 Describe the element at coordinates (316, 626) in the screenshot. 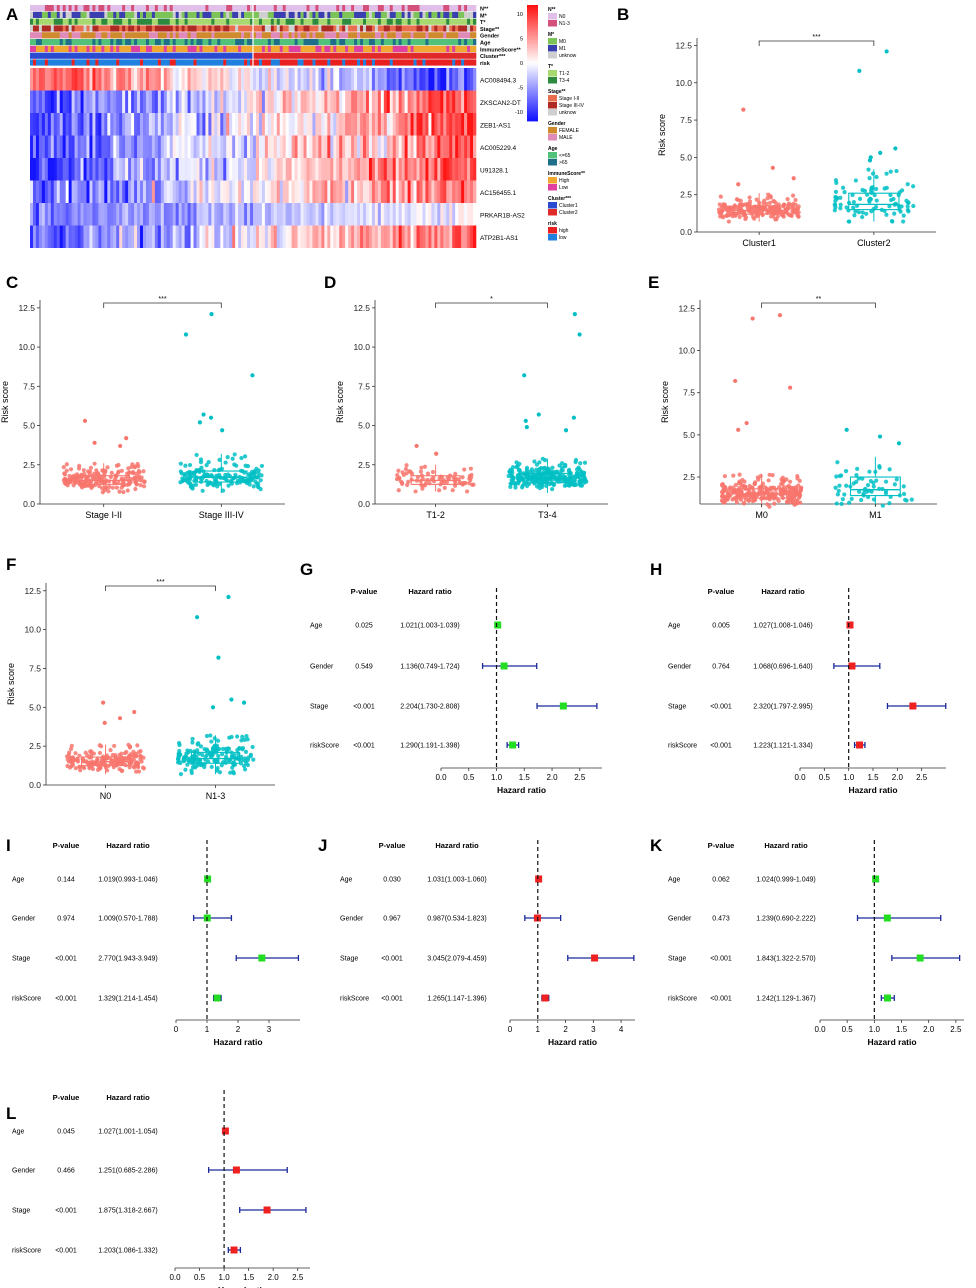

I see `variable-label: Age` at that location.